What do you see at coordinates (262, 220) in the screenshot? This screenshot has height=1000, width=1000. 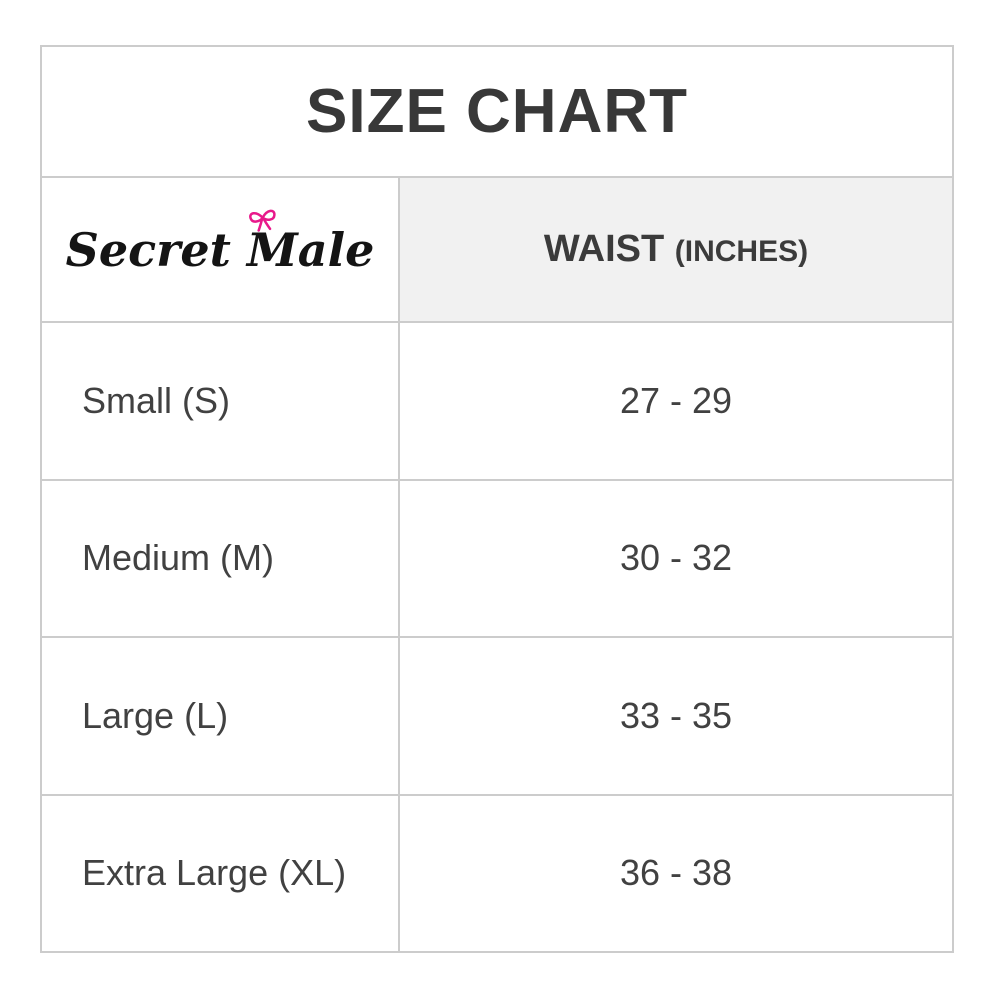 I see `ribbon-bow-icon` at bounding box center [262, 220].